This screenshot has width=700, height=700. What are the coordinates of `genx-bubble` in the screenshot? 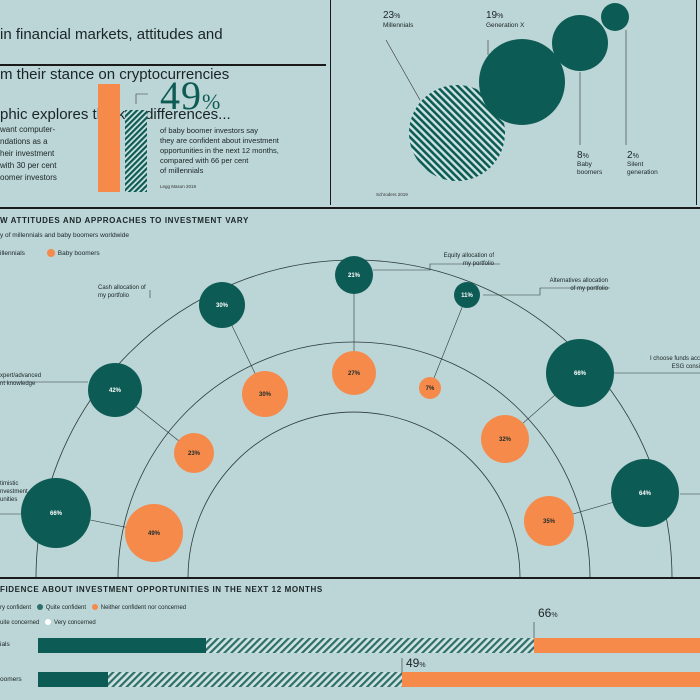 It's located at (522, 82).